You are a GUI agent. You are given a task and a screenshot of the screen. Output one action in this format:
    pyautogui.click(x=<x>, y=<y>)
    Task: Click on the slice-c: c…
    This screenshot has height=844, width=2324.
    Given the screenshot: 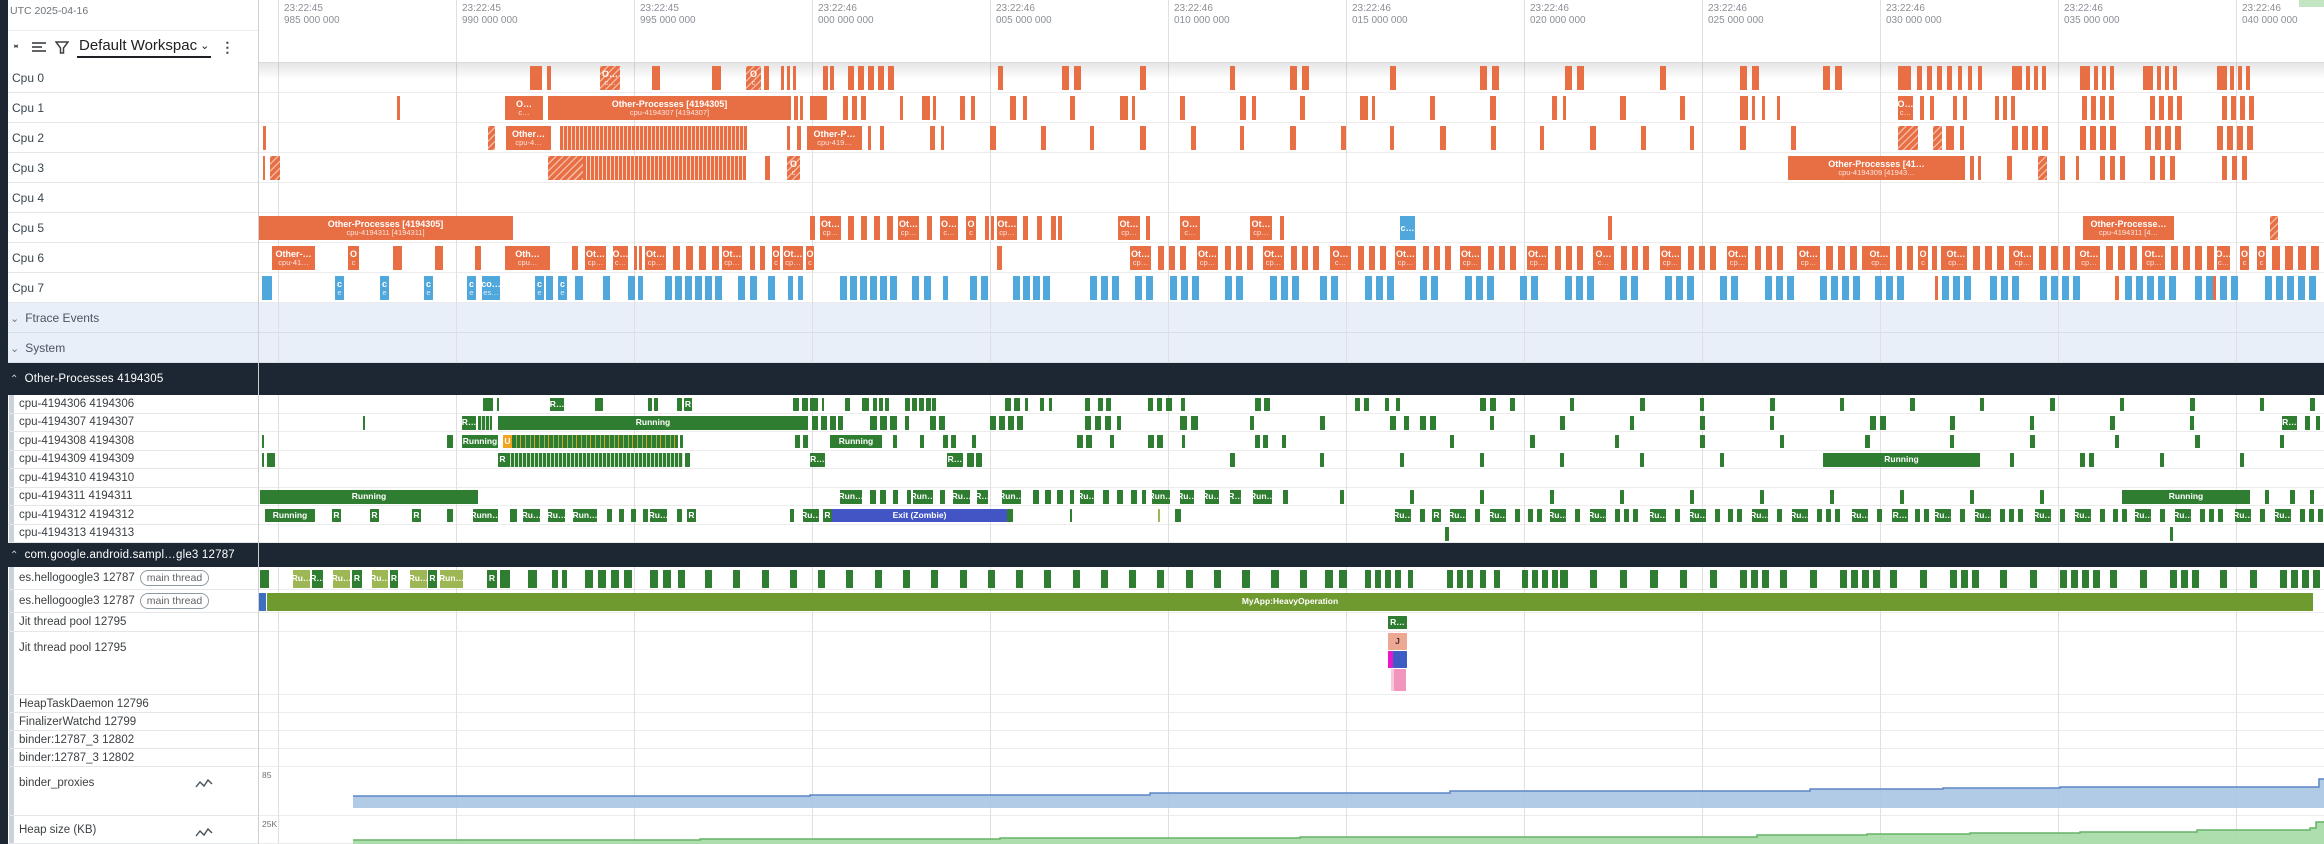 What is the action you would take?
    pyautogui.click(x=1407, y=228)
    